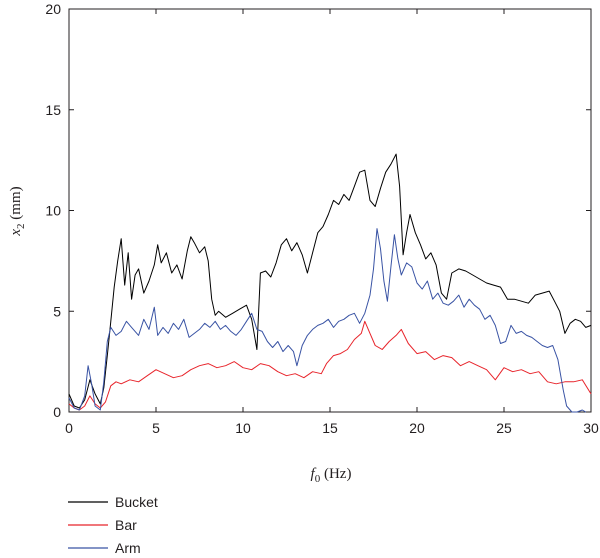  I want to click on x-tick-label: 10, so click(243, 428).